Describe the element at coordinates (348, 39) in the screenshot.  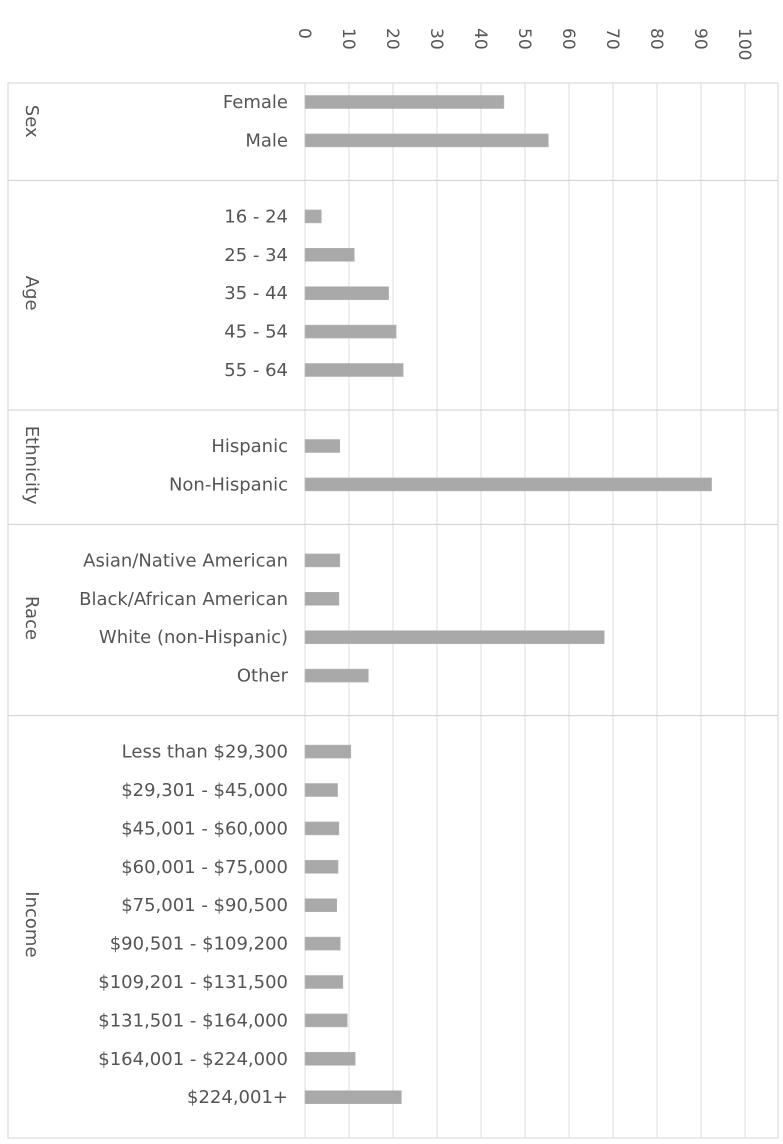
I see `x-tick-label: 10` at that location.